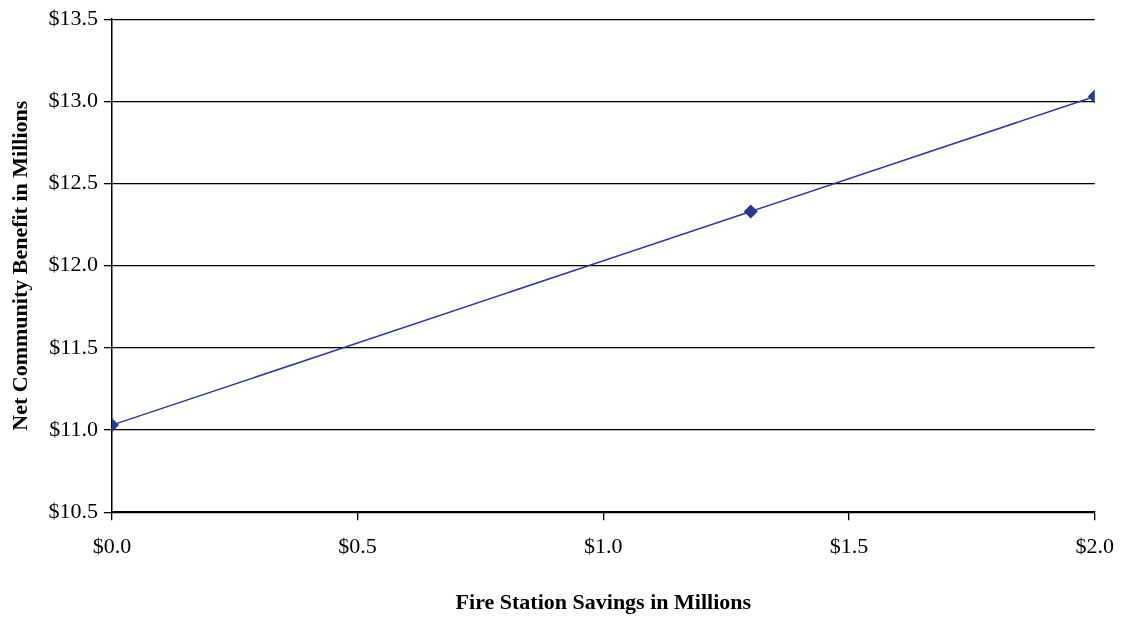 The width and height of the screenshot is (1128, 625). What do you see at coordinates (19, 265) in the screenshot?
I see `y-axis-title: Net Community Benefit in Millions` at bounding box center [19, 265].